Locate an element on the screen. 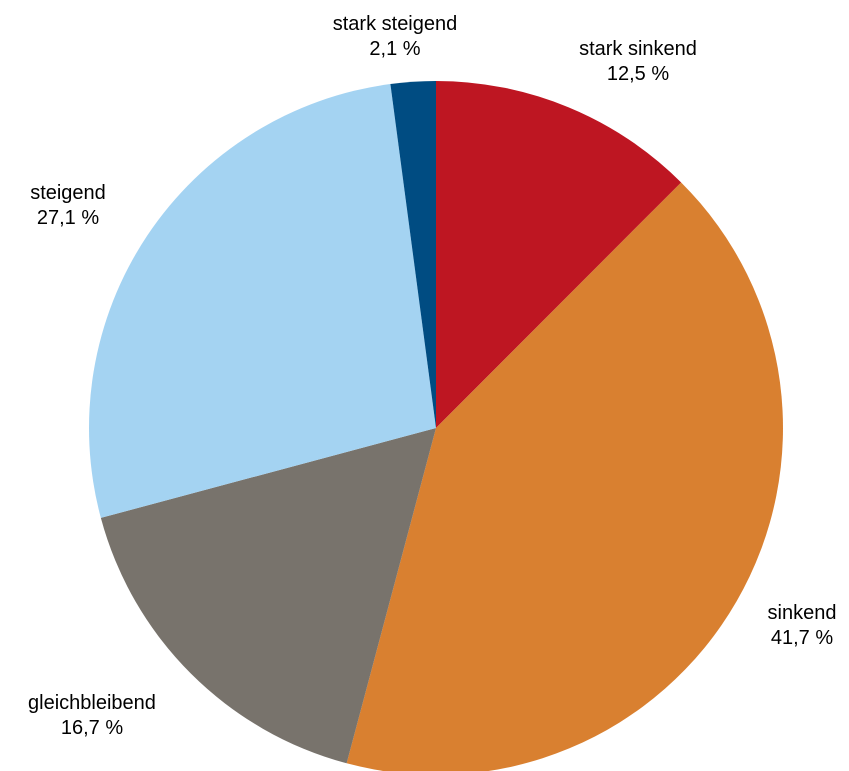 The width and height of the screenshot is (849, 771). slice-label-stark-sinkend: stark sinkend 12,5 % is located at coordinates (638, 61).